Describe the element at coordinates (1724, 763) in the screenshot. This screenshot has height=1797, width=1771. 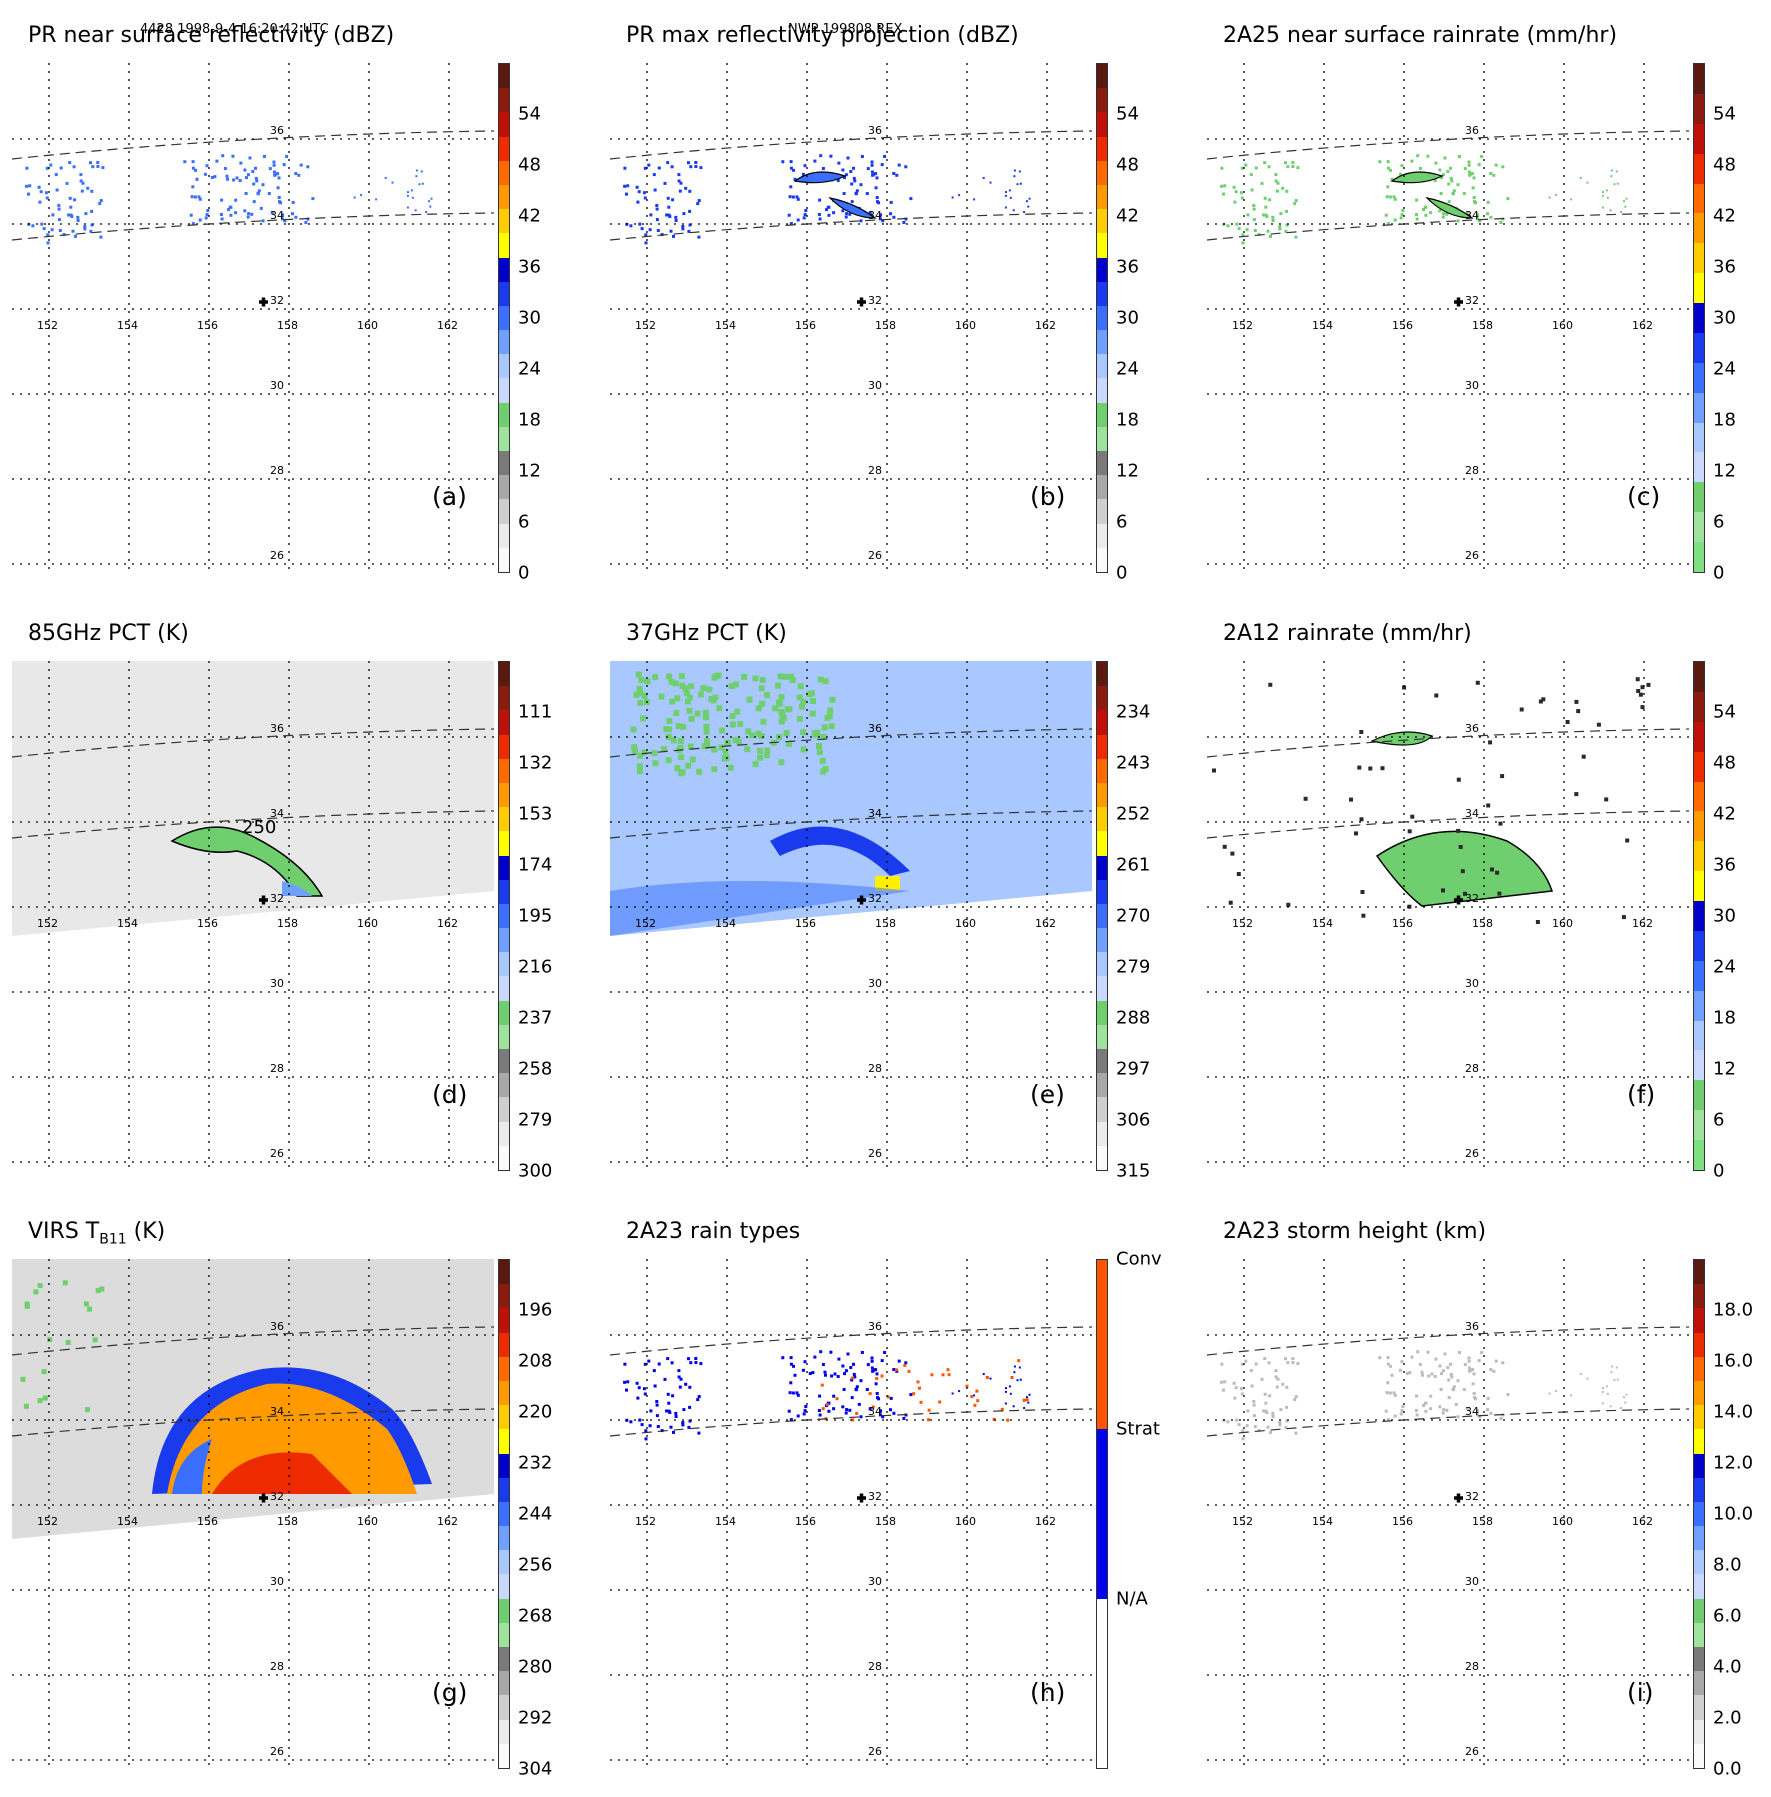
I see `colorbar-tick-label: 48` at that location.